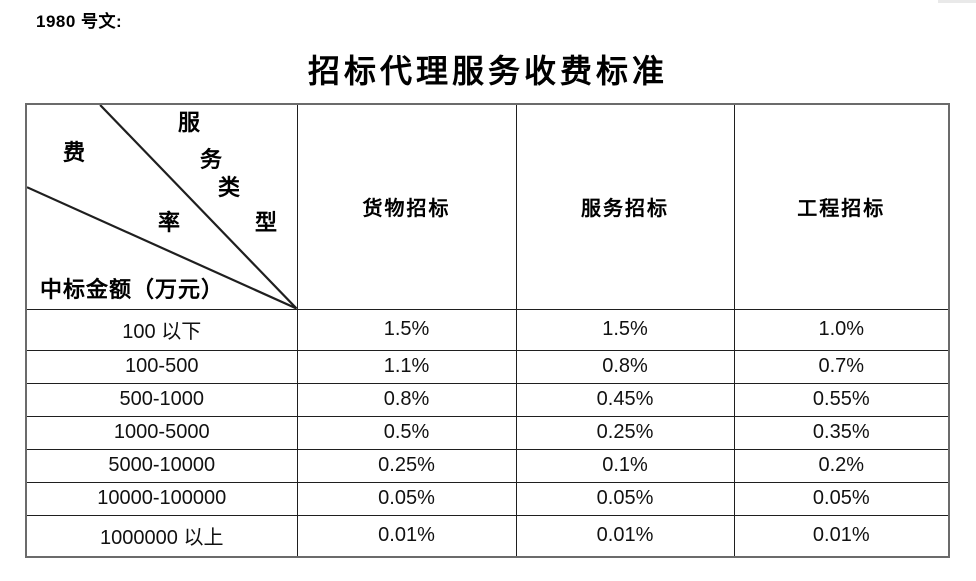  What do you see at coordinates (169, 222) in the screenshot?
I see `corner-fee-rate-char: 率` at bounding box center [169, 222].